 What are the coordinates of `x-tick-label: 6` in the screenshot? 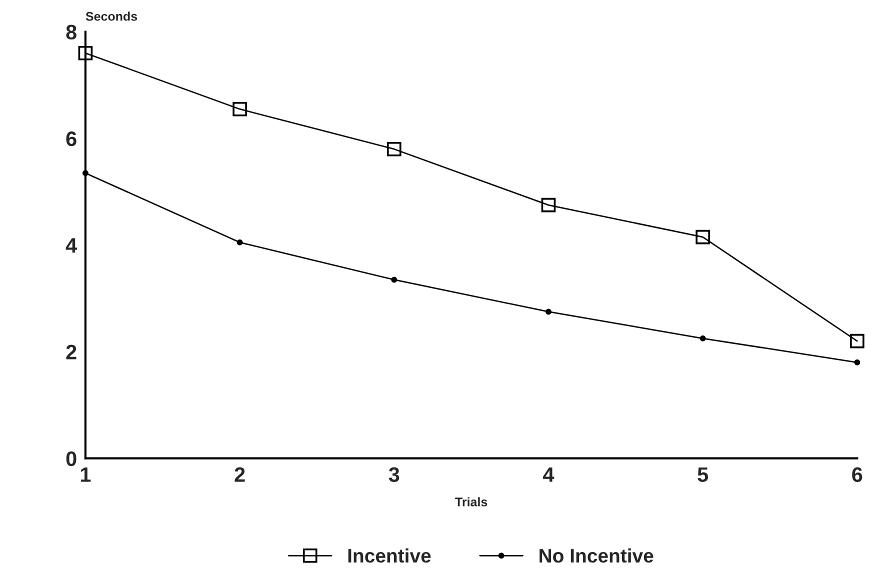 It's located at (857, 474).